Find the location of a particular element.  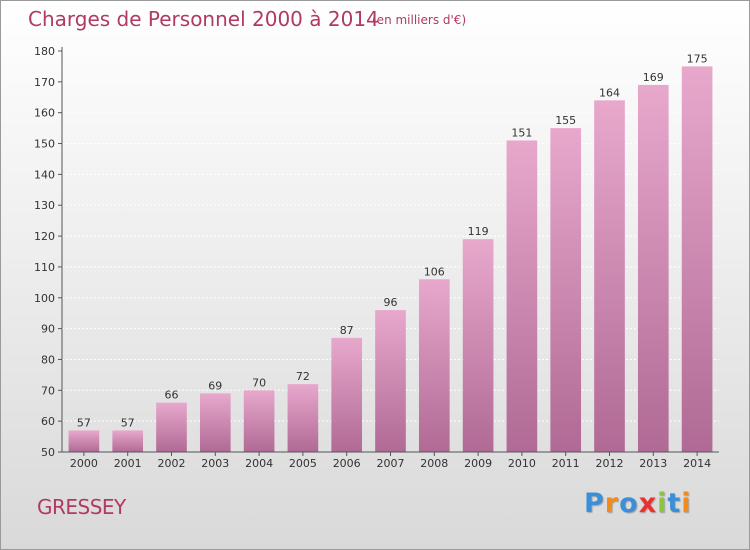

x-tick-label: 2007 is located at coordinates (391, 463).